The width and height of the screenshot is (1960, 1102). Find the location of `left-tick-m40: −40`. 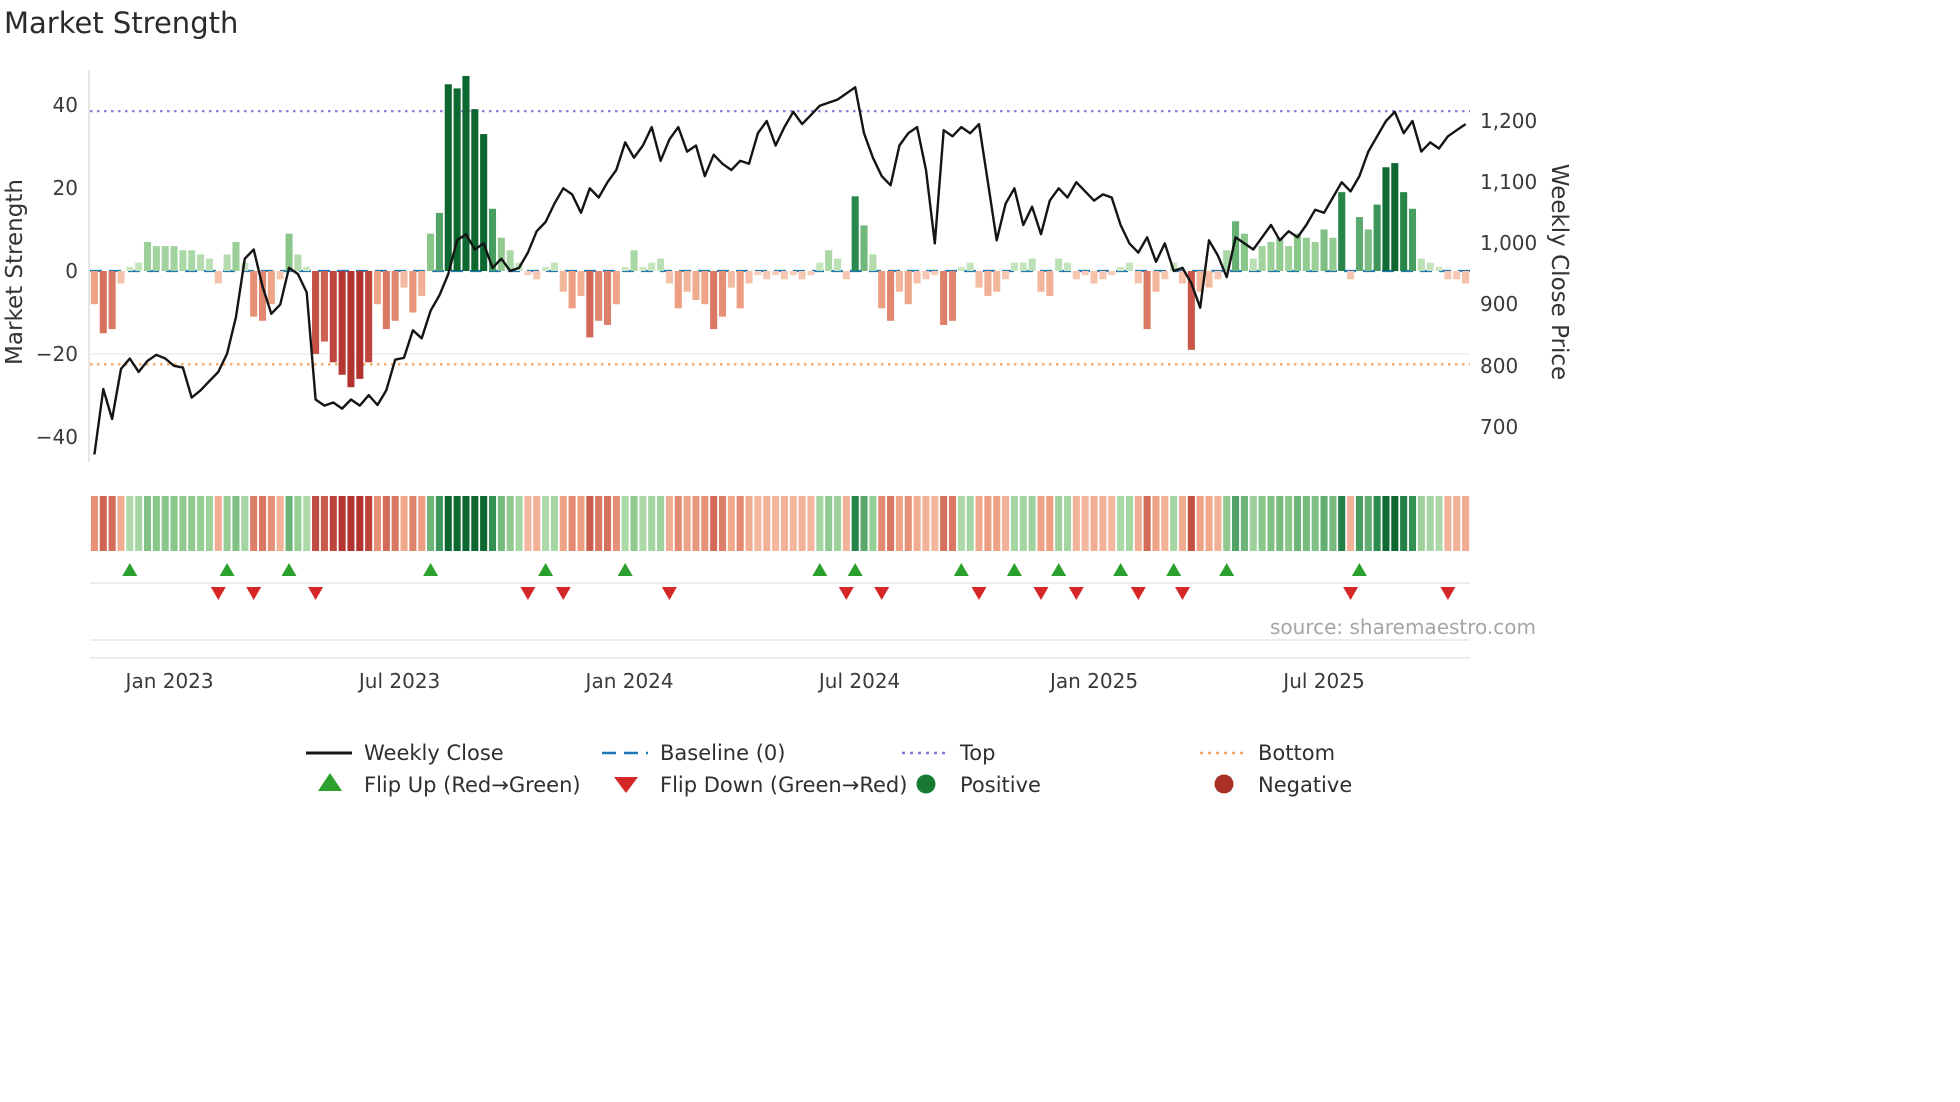

left-tick-m40: −40 is located at coordinates (57, 437).